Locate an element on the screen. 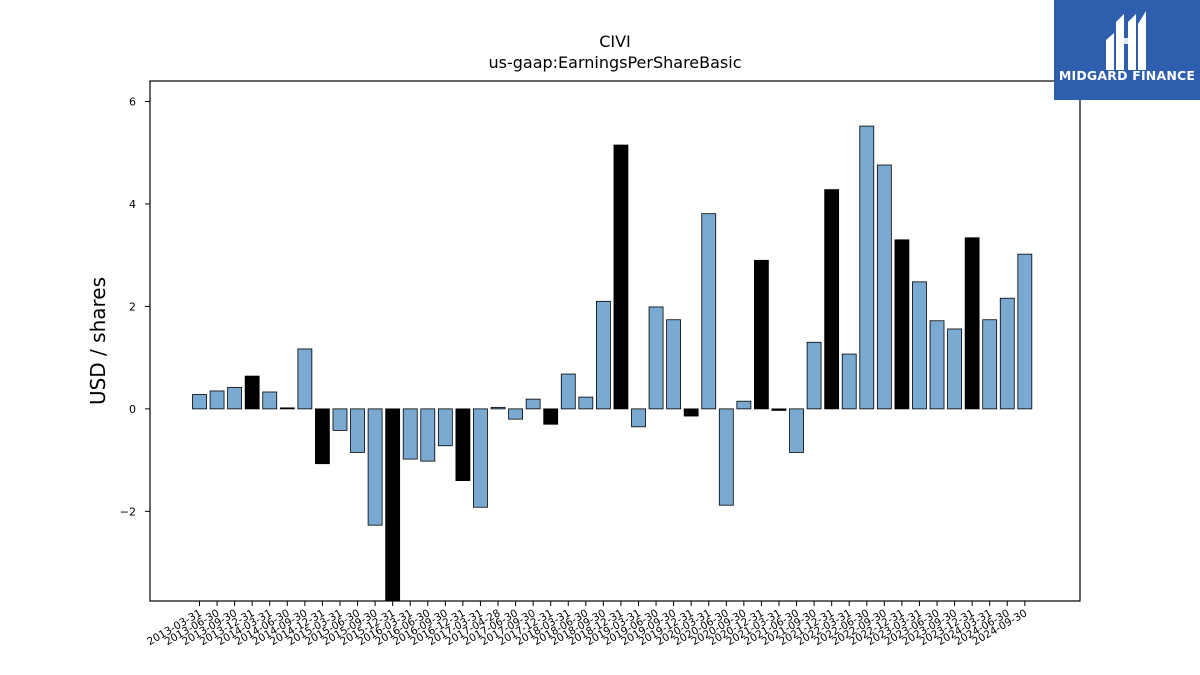 This screenshot has width=1200, height=675. y-axis: −2 0 2 4 6 is located at coordinates (135, 306).